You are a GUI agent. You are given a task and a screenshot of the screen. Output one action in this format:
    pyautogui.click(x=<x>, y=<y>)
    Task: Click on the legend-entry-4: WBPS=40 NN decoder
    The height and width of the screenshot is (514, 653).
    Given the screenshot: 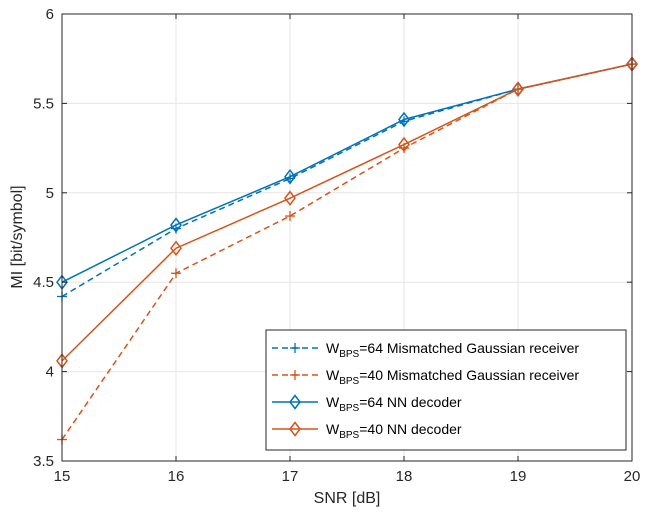 What is the action you would take?
    pyautogui.click(x=367, y=431)
    